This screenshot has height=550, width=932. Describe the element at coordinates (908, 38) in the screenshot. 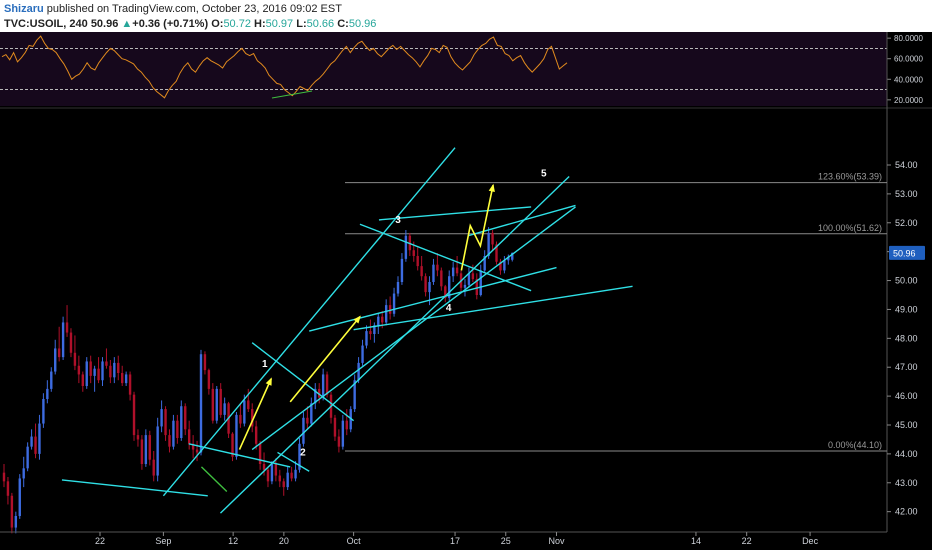

I see `rsi-tick-label: 80.0000` at that location.